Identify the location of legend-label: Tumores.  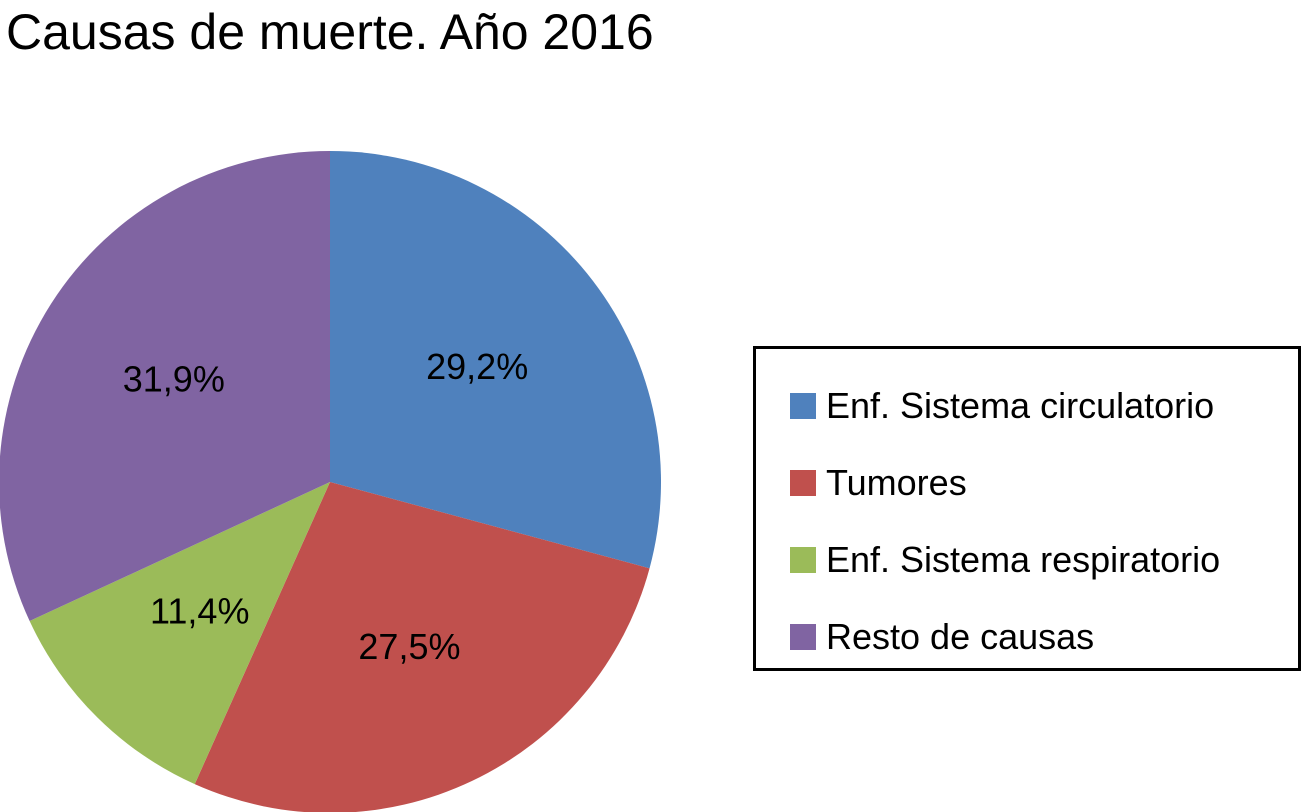
(896, 482).